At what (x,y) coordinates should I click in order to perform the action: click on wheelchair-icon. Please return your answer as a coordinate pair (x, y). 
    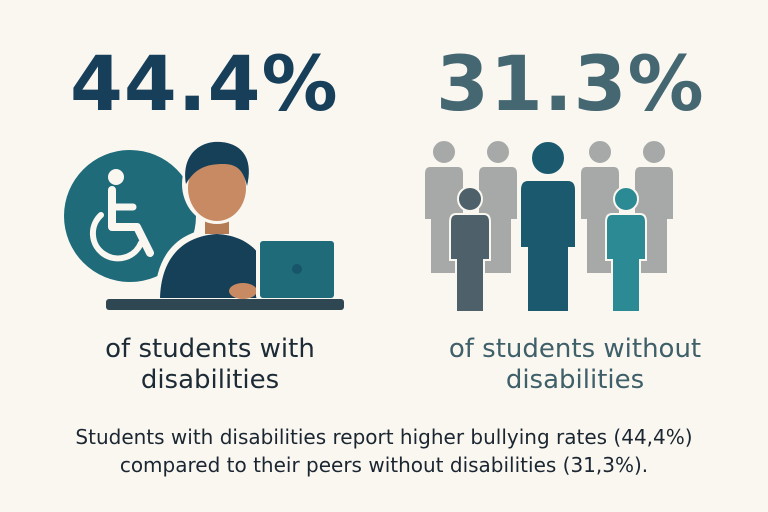
    Looking at the image, I should click on (130, 216).